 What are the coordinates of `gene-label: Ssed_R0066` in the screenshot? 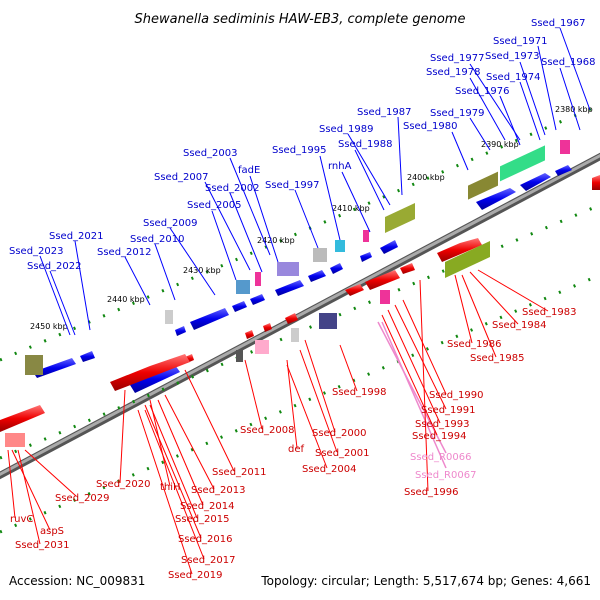 It's located at (440, 457).